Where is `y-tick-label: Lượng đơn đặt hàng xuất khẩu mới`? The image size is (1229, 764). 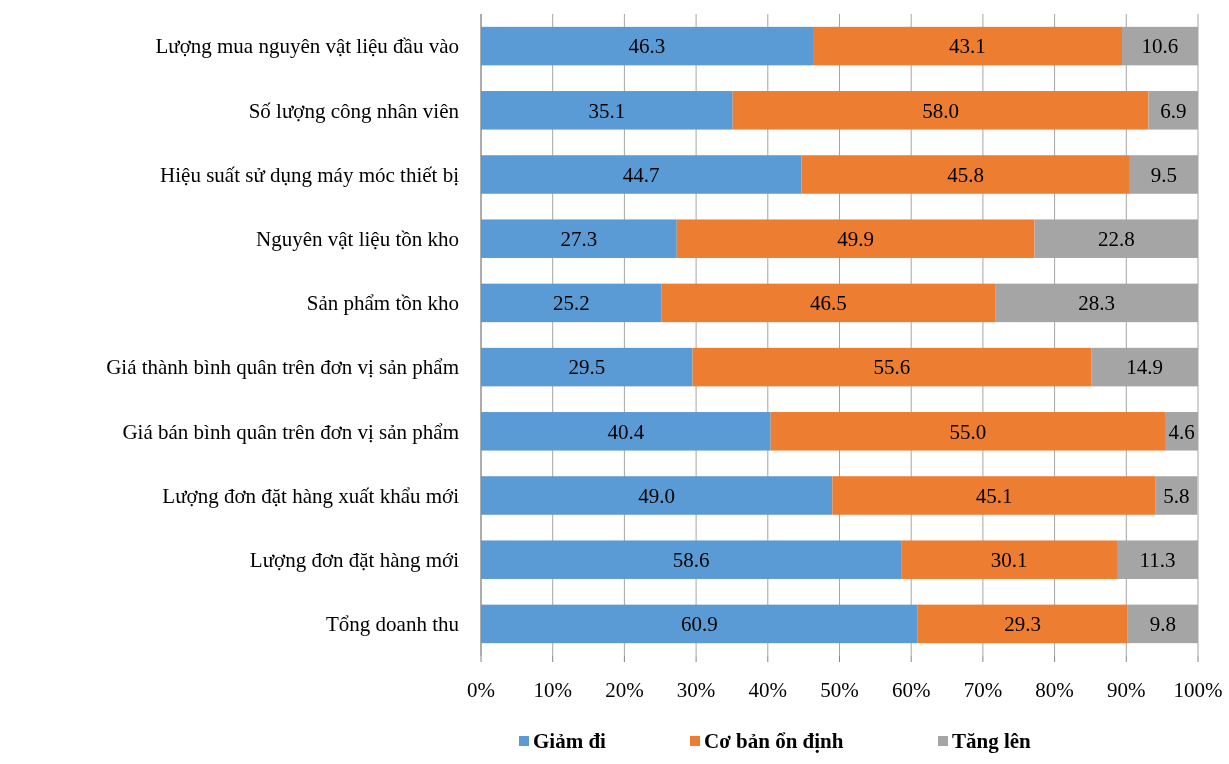
y-tick-label: Lượng đơn đặt hàng xuất khẩu mới is located at coordinates (311, 495).